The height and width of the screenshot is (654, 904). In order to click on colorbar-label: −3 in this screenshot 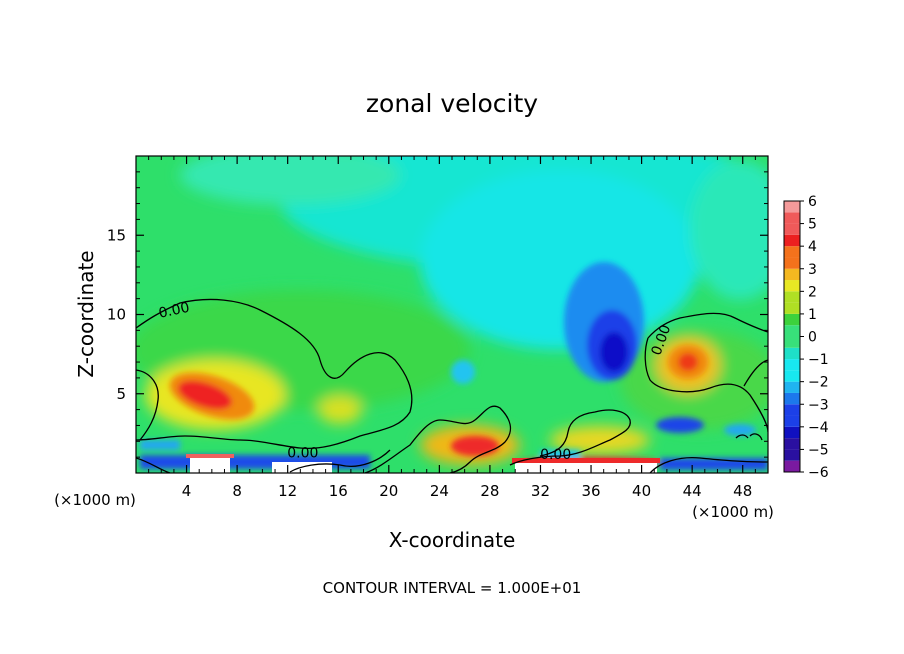, I will do `click(818, 405)`.